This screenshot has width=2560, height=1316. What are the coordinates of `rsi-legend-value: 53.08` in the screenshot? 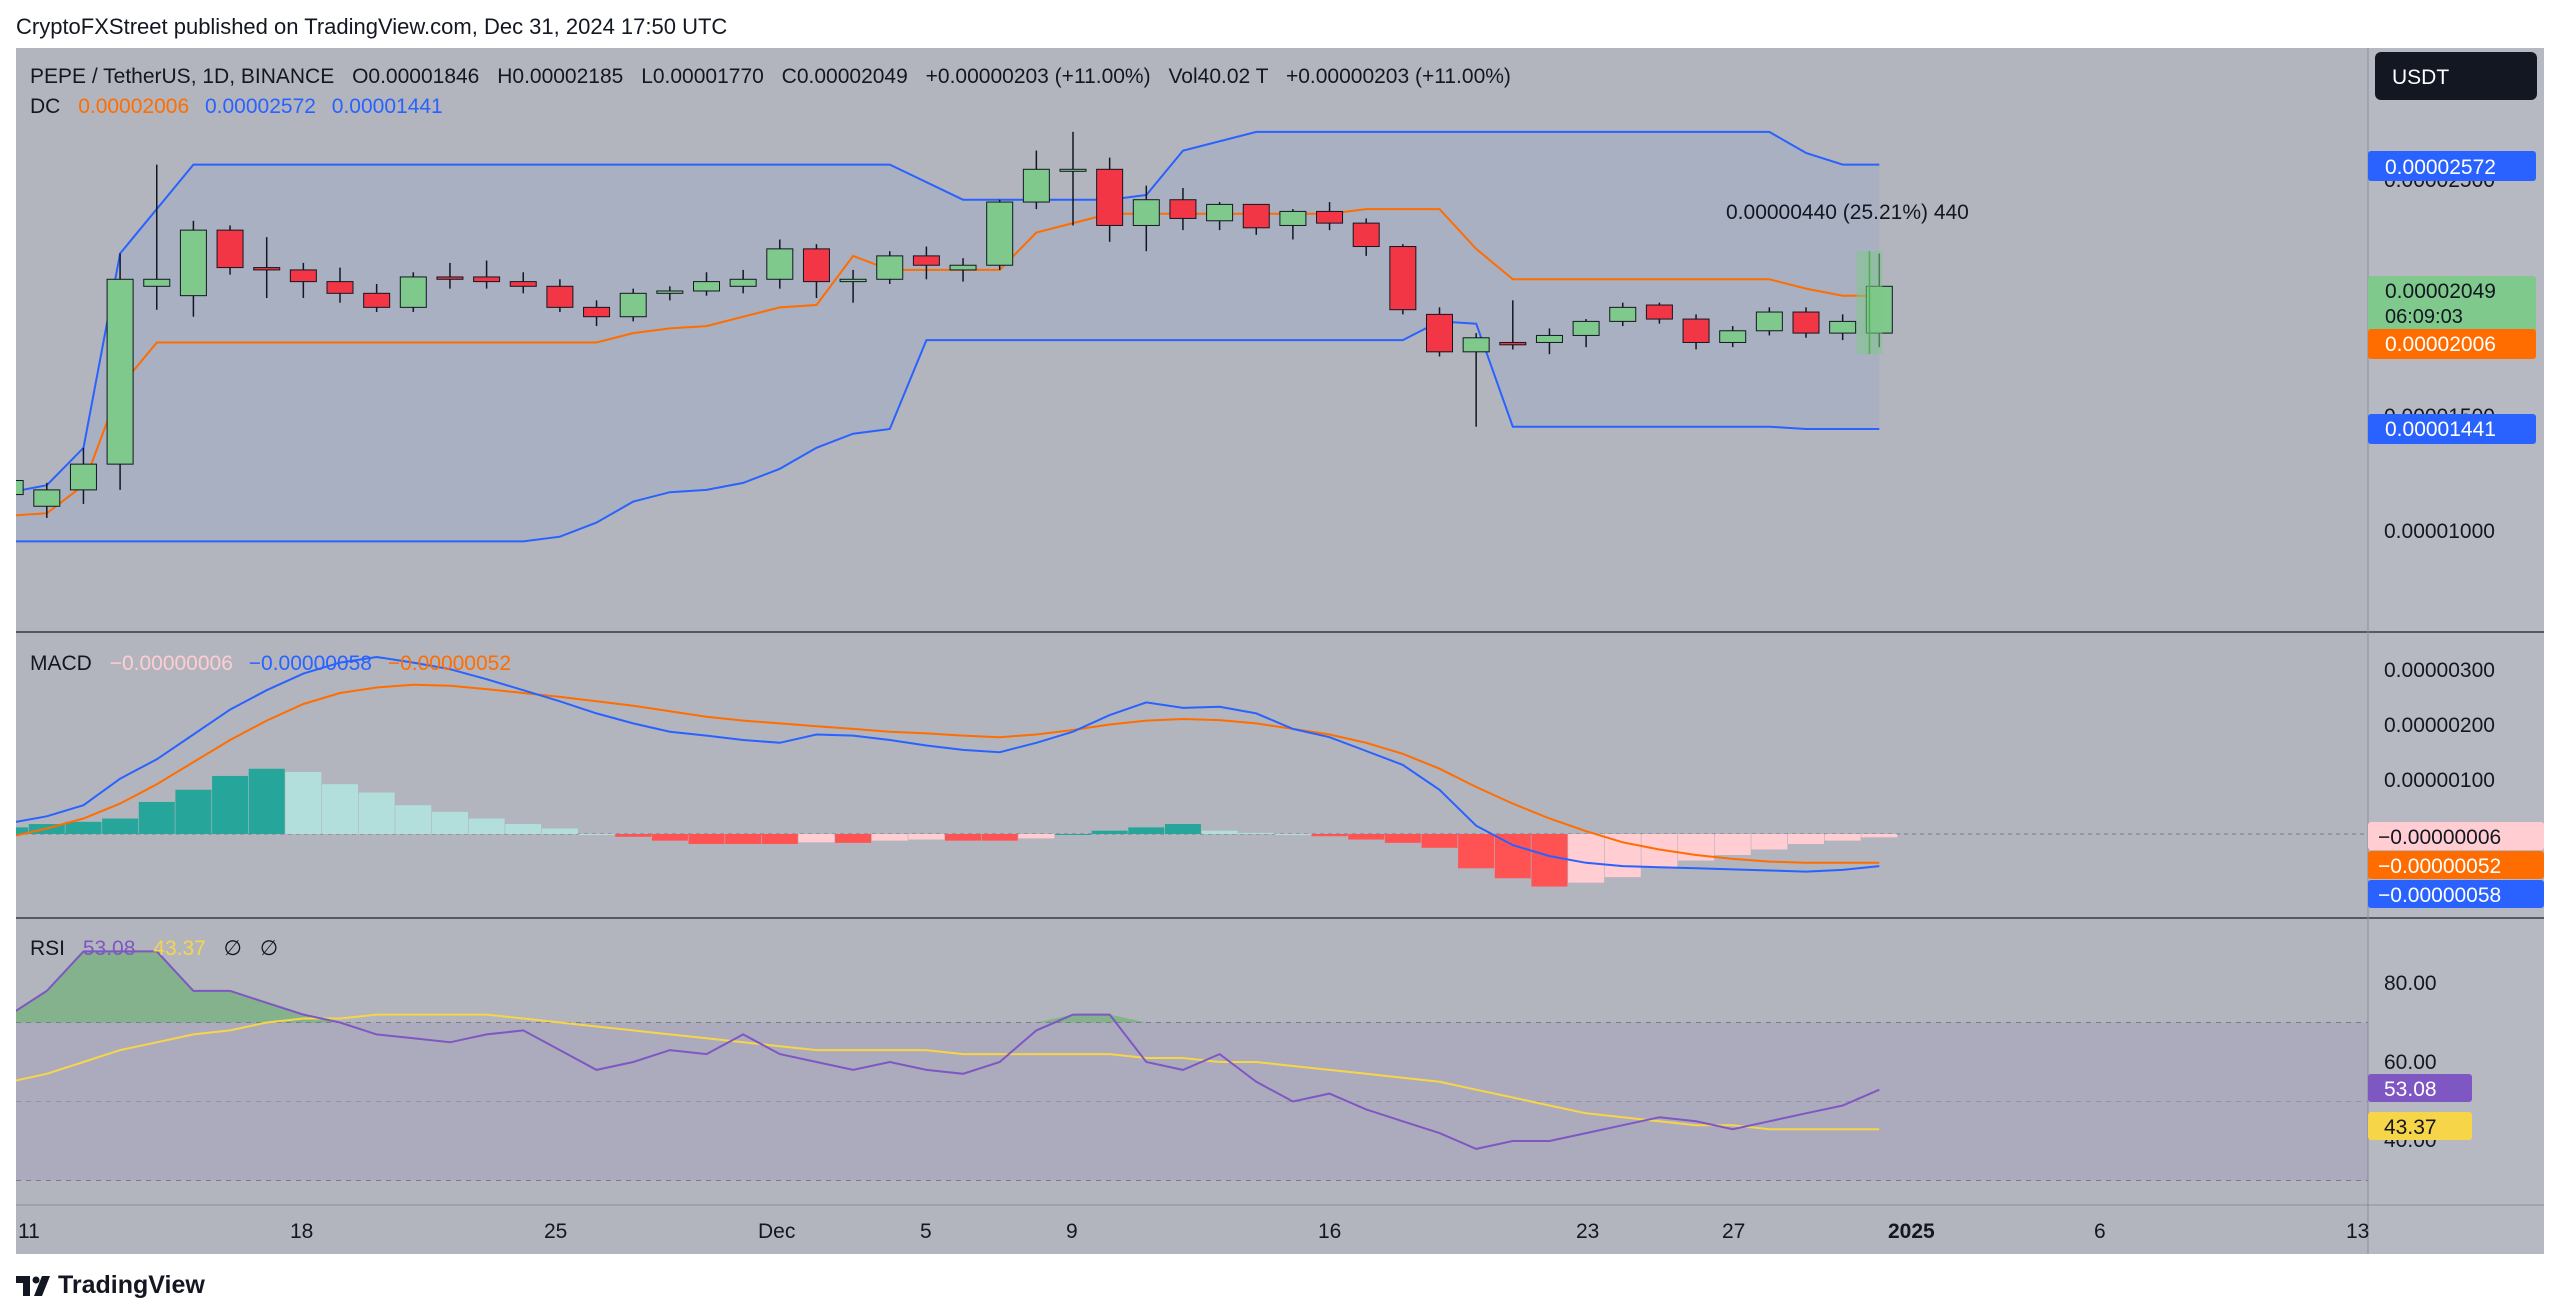 It's located at (109, 948).